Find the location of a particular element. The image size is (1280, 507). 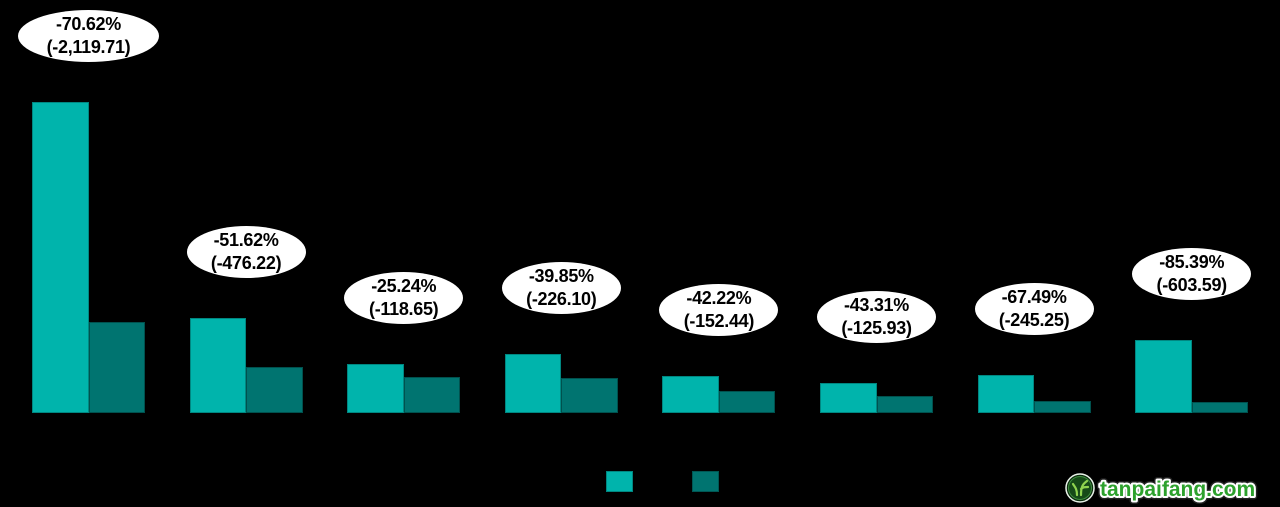

callout-pct-label: -43.31% is located at coordinates (876, 304).